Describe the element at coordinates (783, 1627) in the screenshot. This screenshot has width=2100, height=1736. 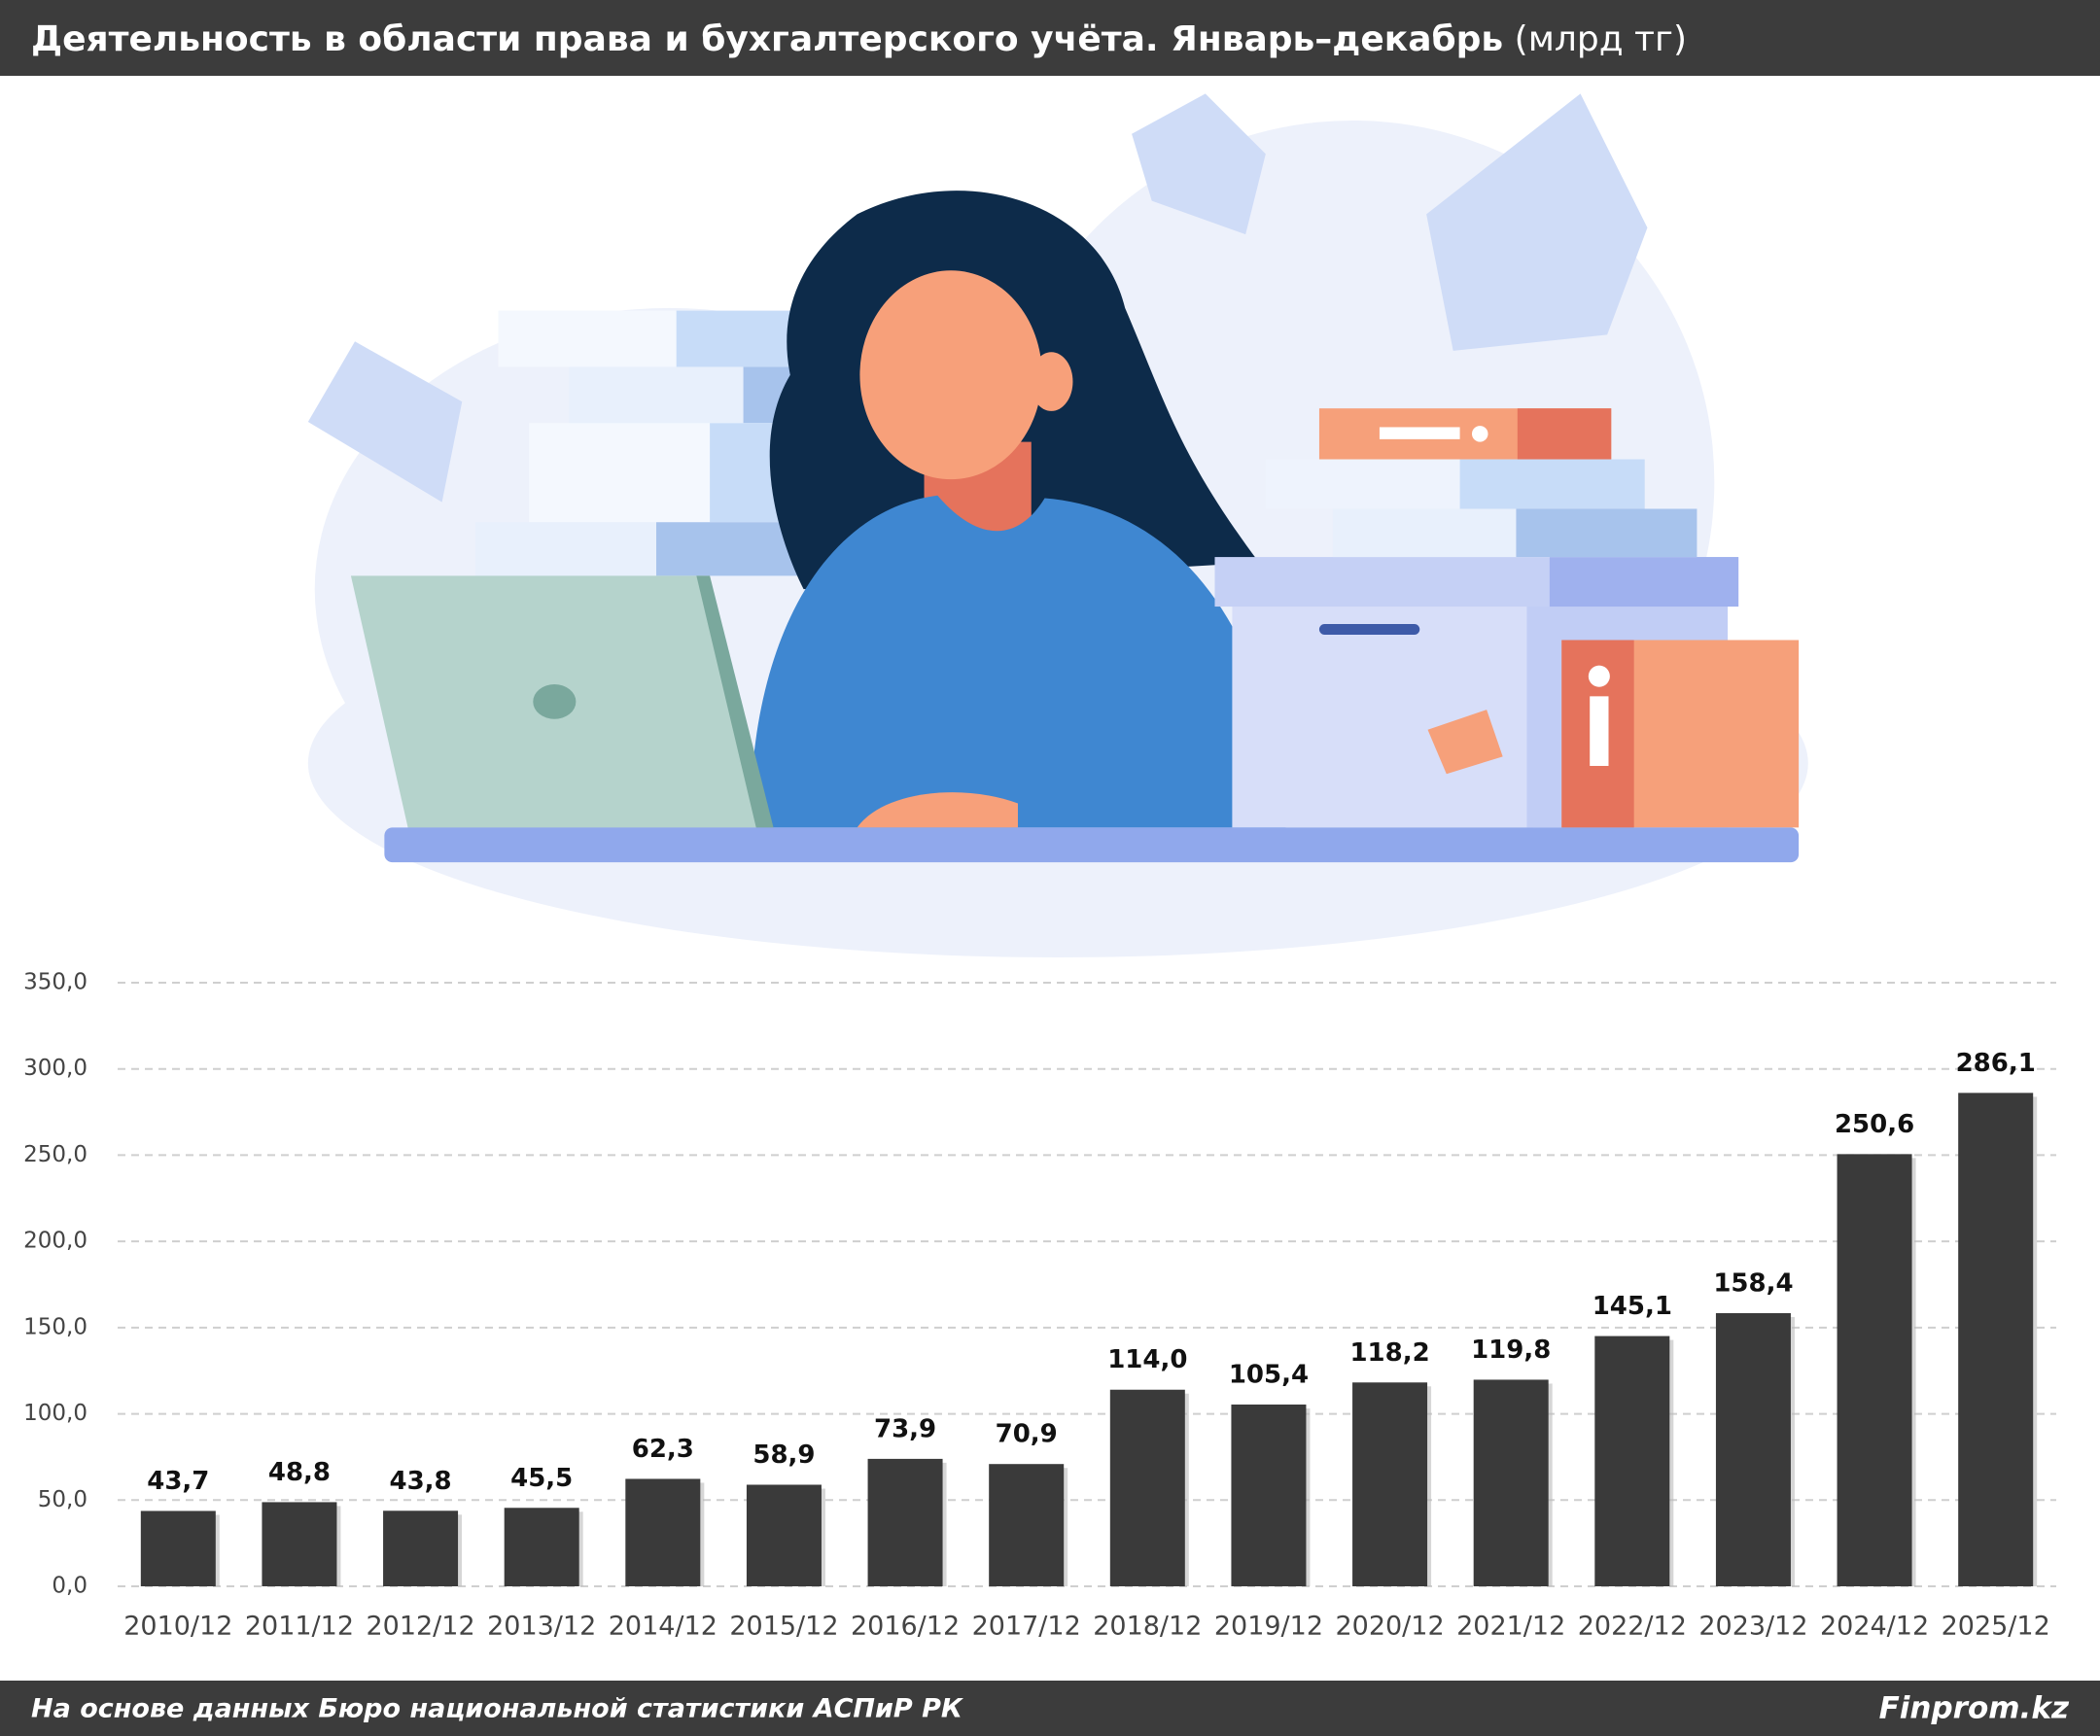
I see `x-tick-label: 2015/12` at that location.